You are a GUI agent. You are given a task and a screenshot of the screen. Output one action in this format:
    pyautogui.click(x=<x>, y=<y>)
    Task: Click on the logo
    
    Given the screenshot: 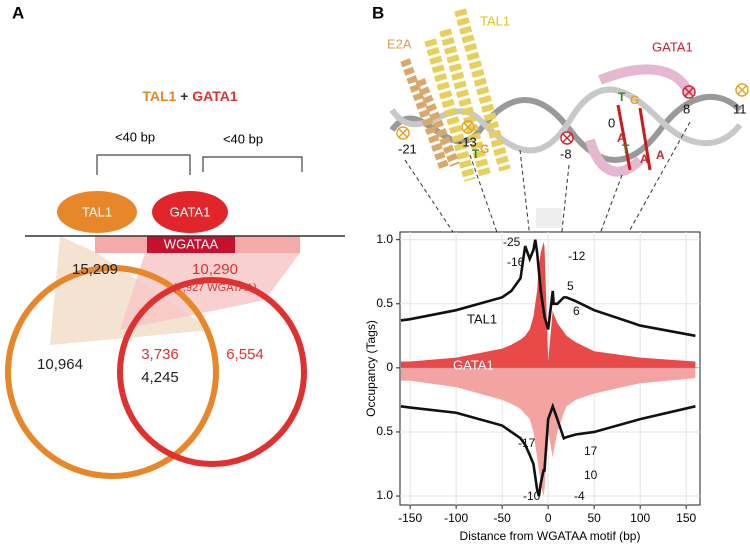 What is the action you would take?
    pyautogui.click(x=549, y=218)
    